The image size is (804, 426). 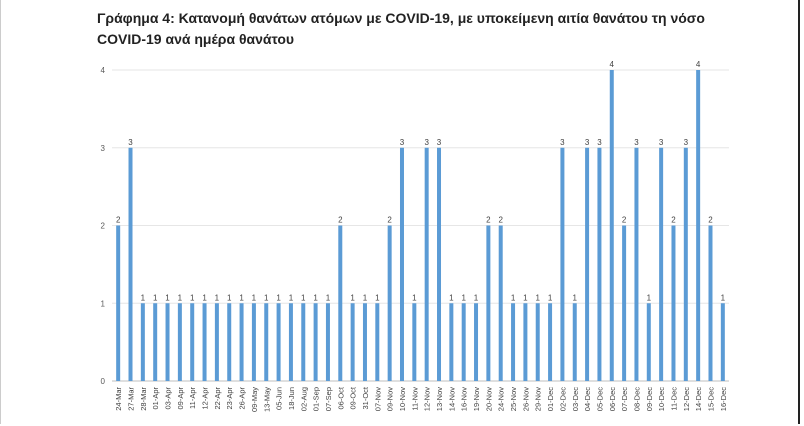 I want to click on x-tick-label: 12-Dec, so click(x=686, y=399).